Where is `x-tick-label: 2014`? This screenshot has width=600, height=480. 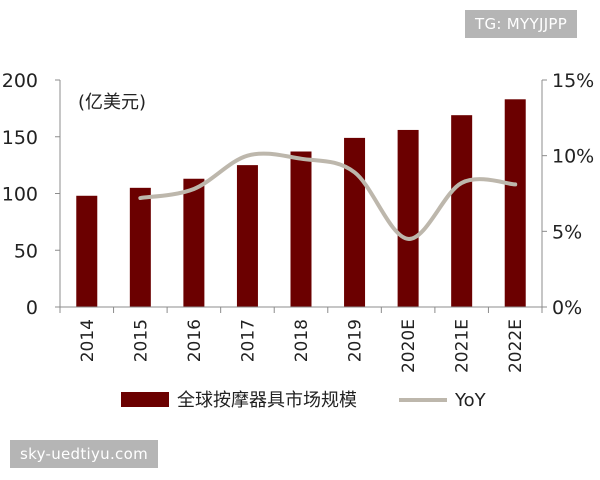 x-tick-label: 2014 is located at coordinates (88, 340).